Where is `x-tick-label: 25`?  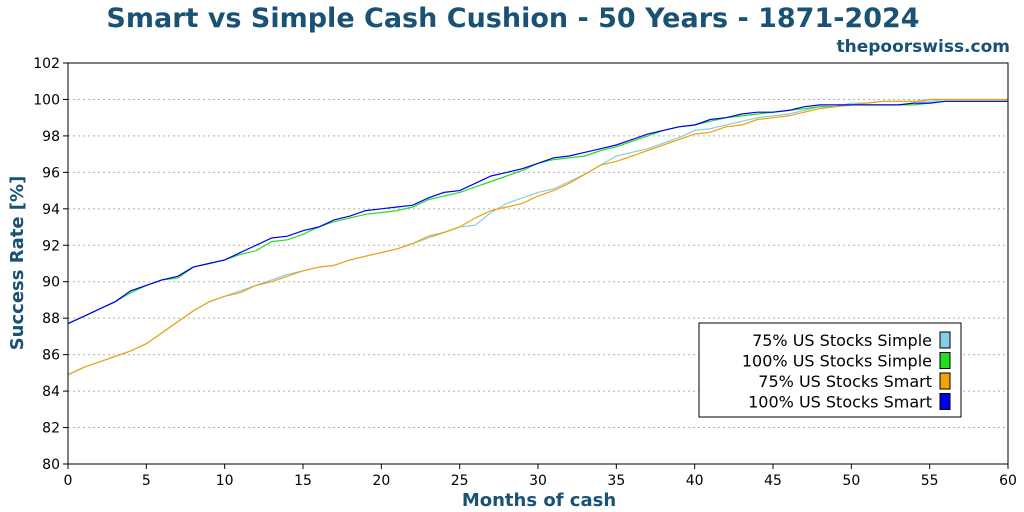
x-tick-label: 25 is located at coordinates (460, 481).